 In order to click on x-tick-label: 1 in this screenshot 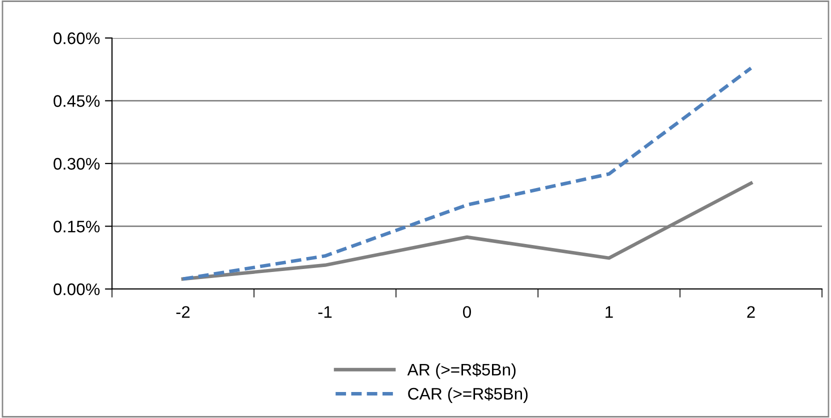, I will do `click(609, 312)`.